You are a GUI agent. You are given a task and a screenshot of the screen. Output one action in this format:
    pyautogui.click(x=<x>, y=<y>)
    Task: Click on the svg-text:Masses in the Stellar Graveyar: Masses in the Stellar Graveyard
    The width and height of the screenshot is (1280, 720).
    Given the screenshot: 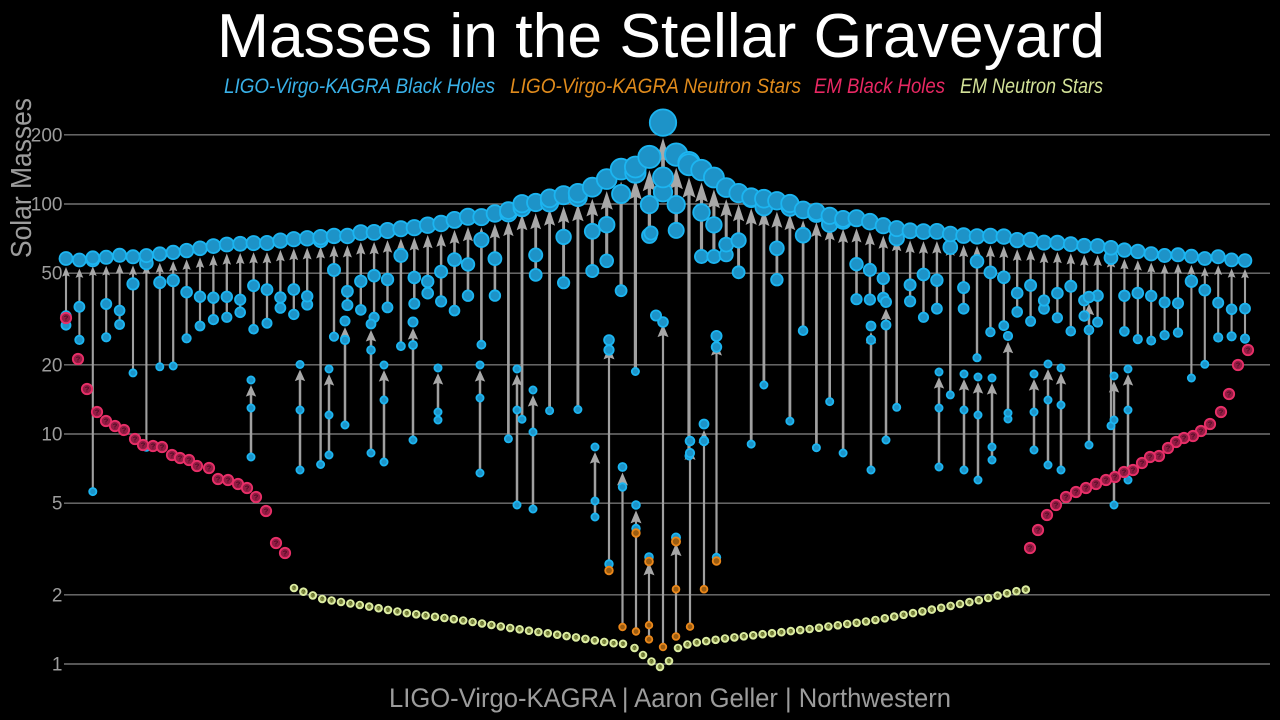 What is the action you would take?
    pyautogui.click(x=661, y=36)
    